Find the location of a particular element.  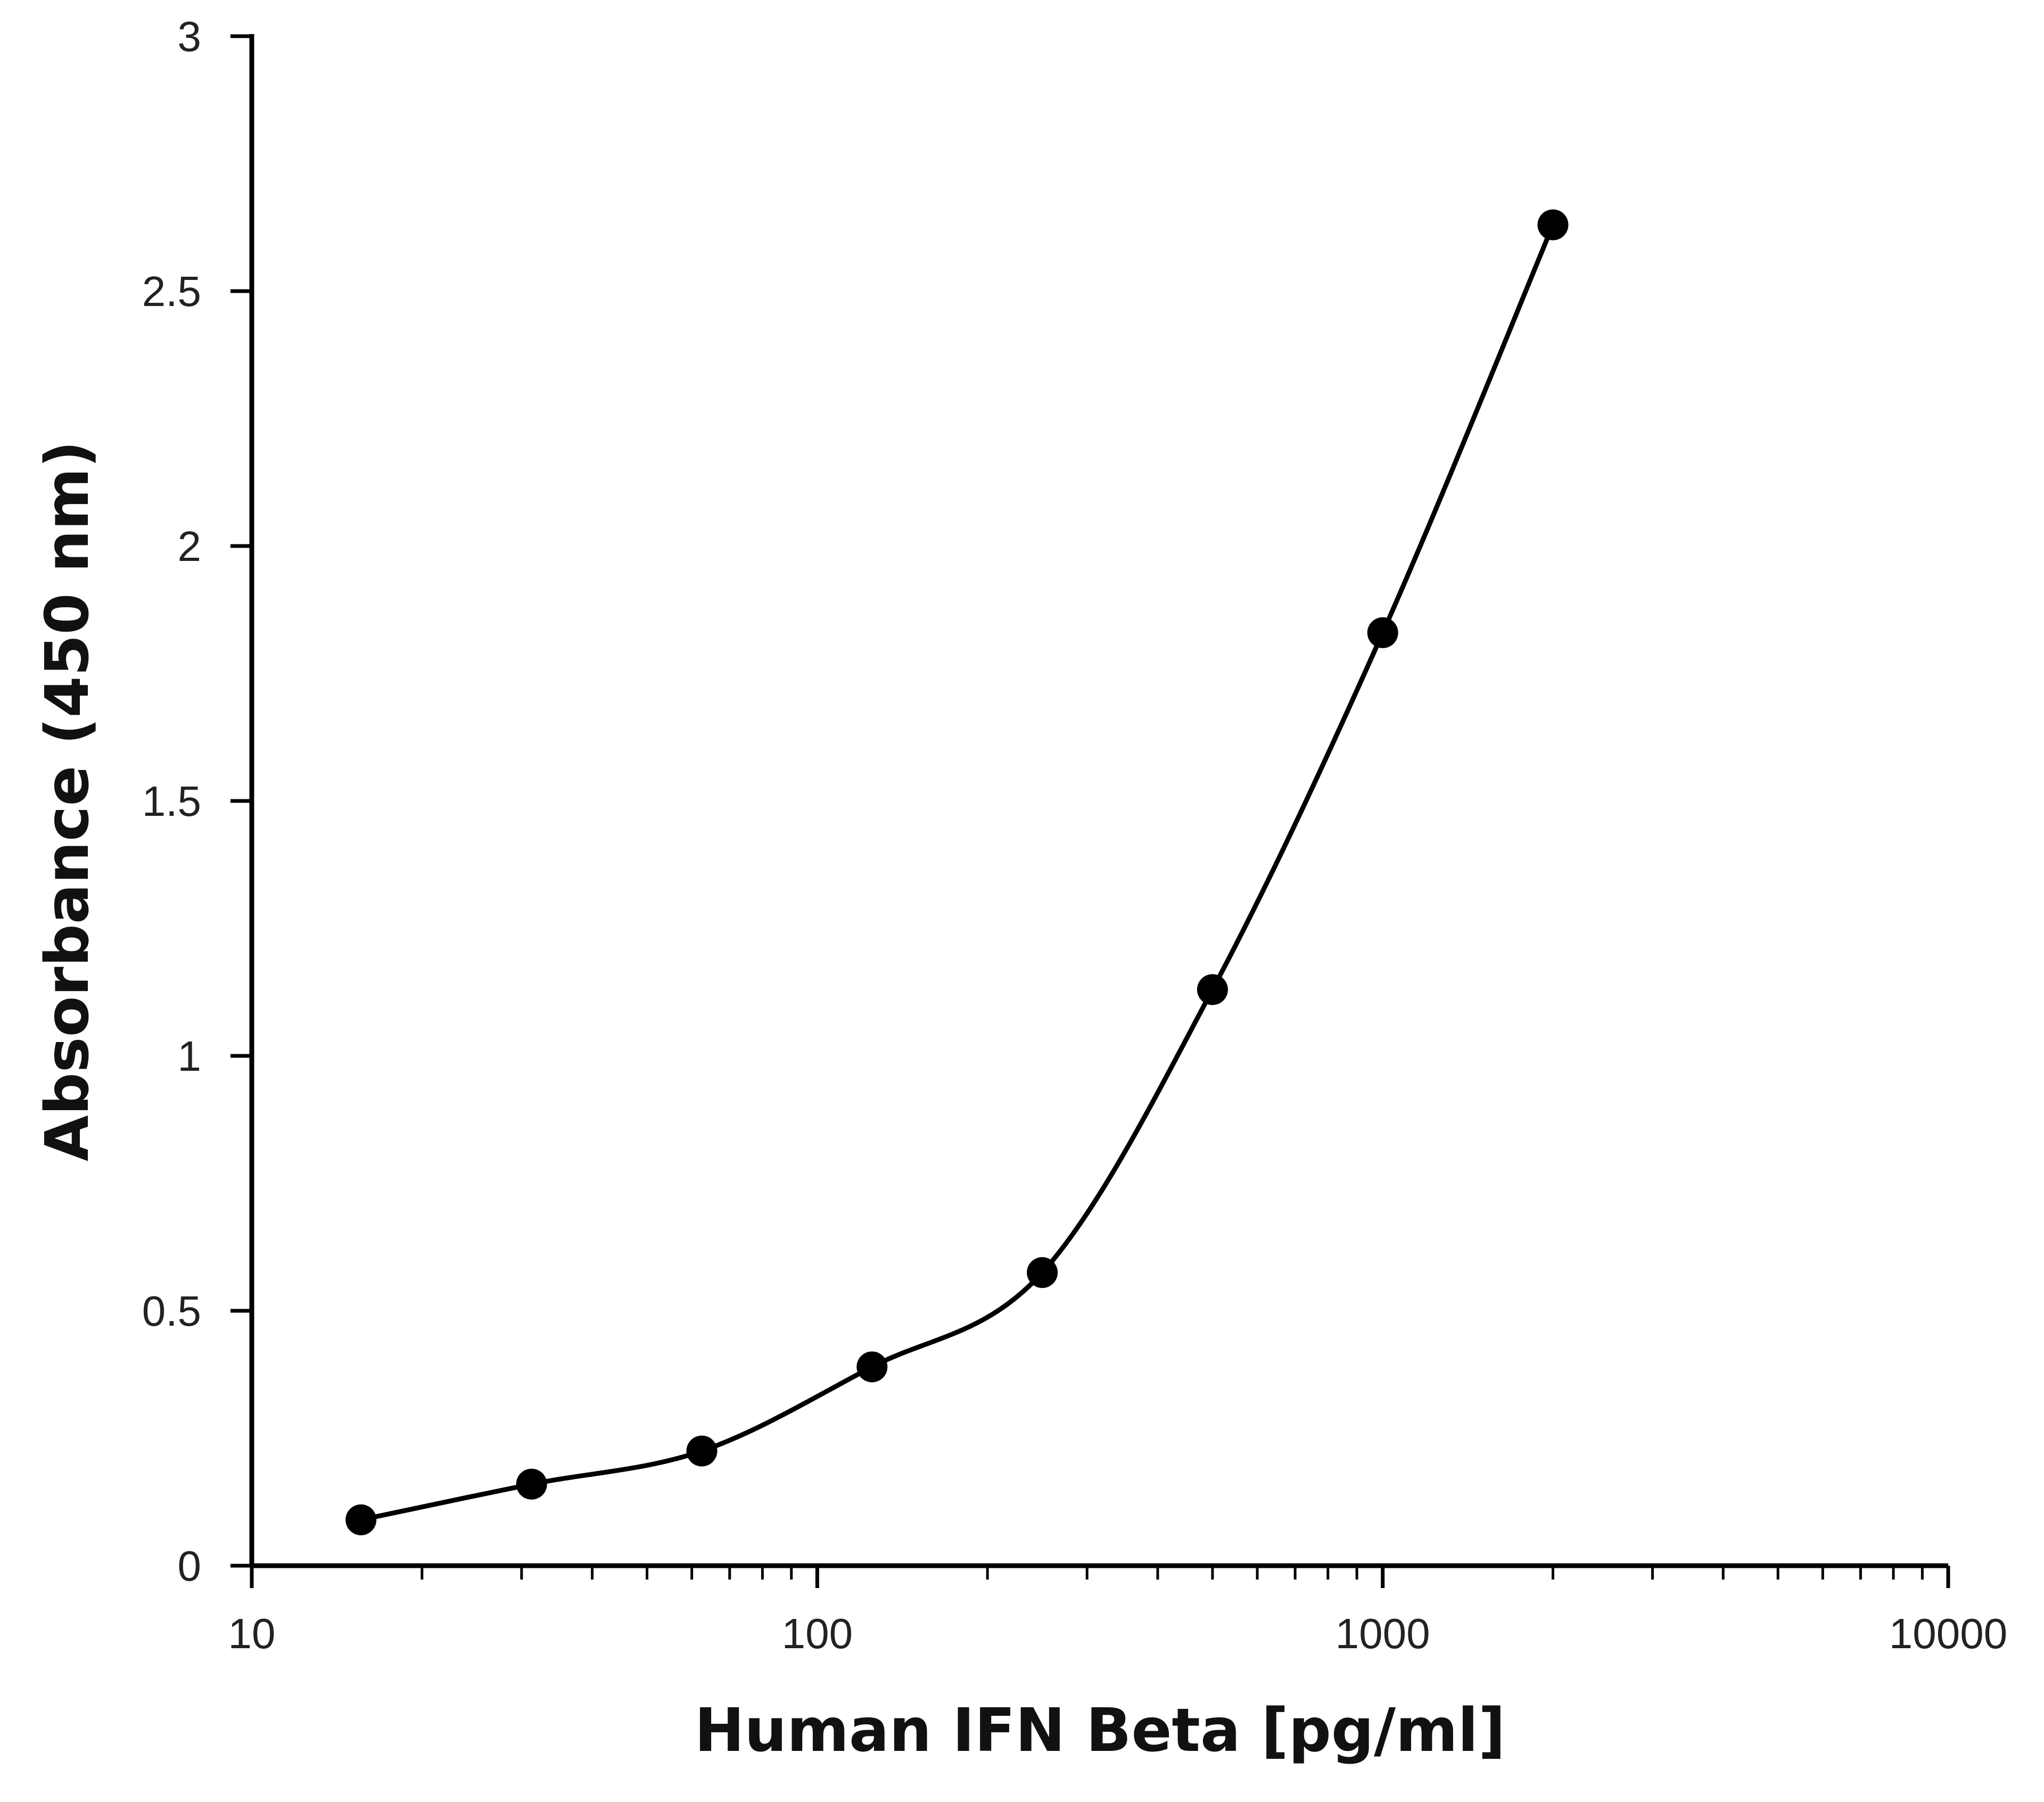

x-tick-label: 10 is located at coordinates (252, 1633).